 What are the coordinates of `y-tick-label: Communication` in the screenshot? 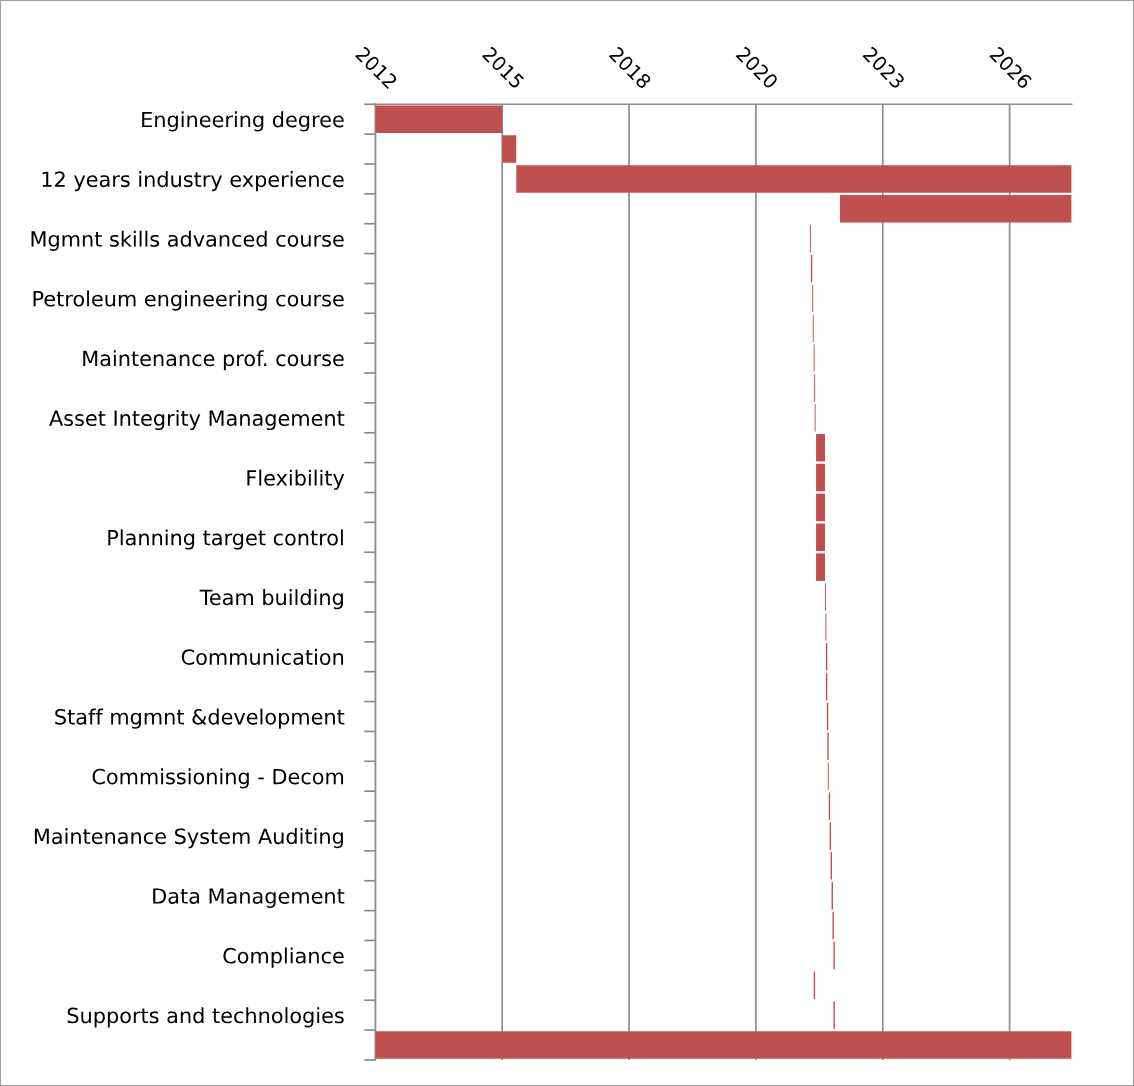 It's located at (262, 656).